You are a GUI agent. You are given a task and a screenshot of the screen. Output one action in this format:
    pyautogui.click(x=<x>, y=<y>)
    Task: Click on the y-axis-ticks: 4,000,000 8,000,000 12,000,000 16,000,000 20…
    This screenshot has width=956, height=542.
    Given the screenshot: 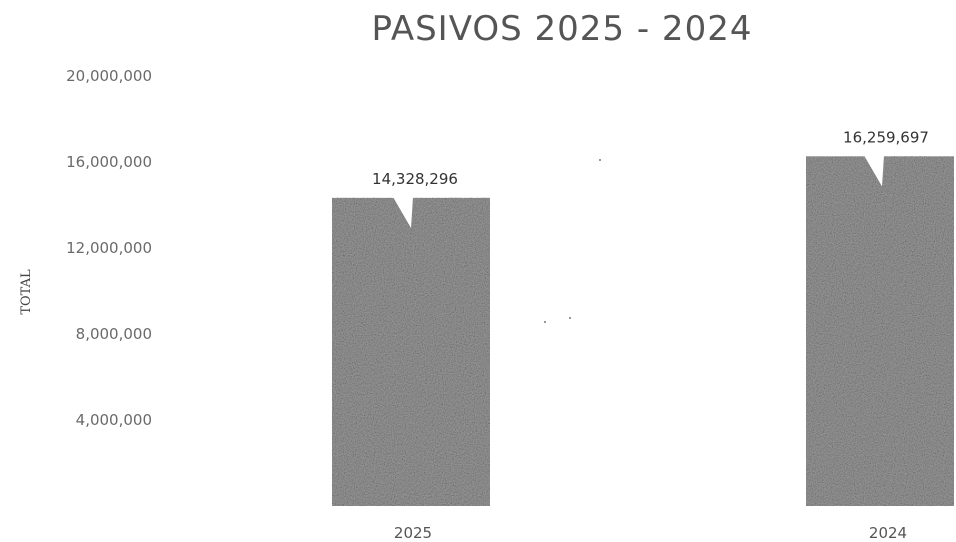 What is the action you would take?
    pyautogui.click(x=109, y=248)
    